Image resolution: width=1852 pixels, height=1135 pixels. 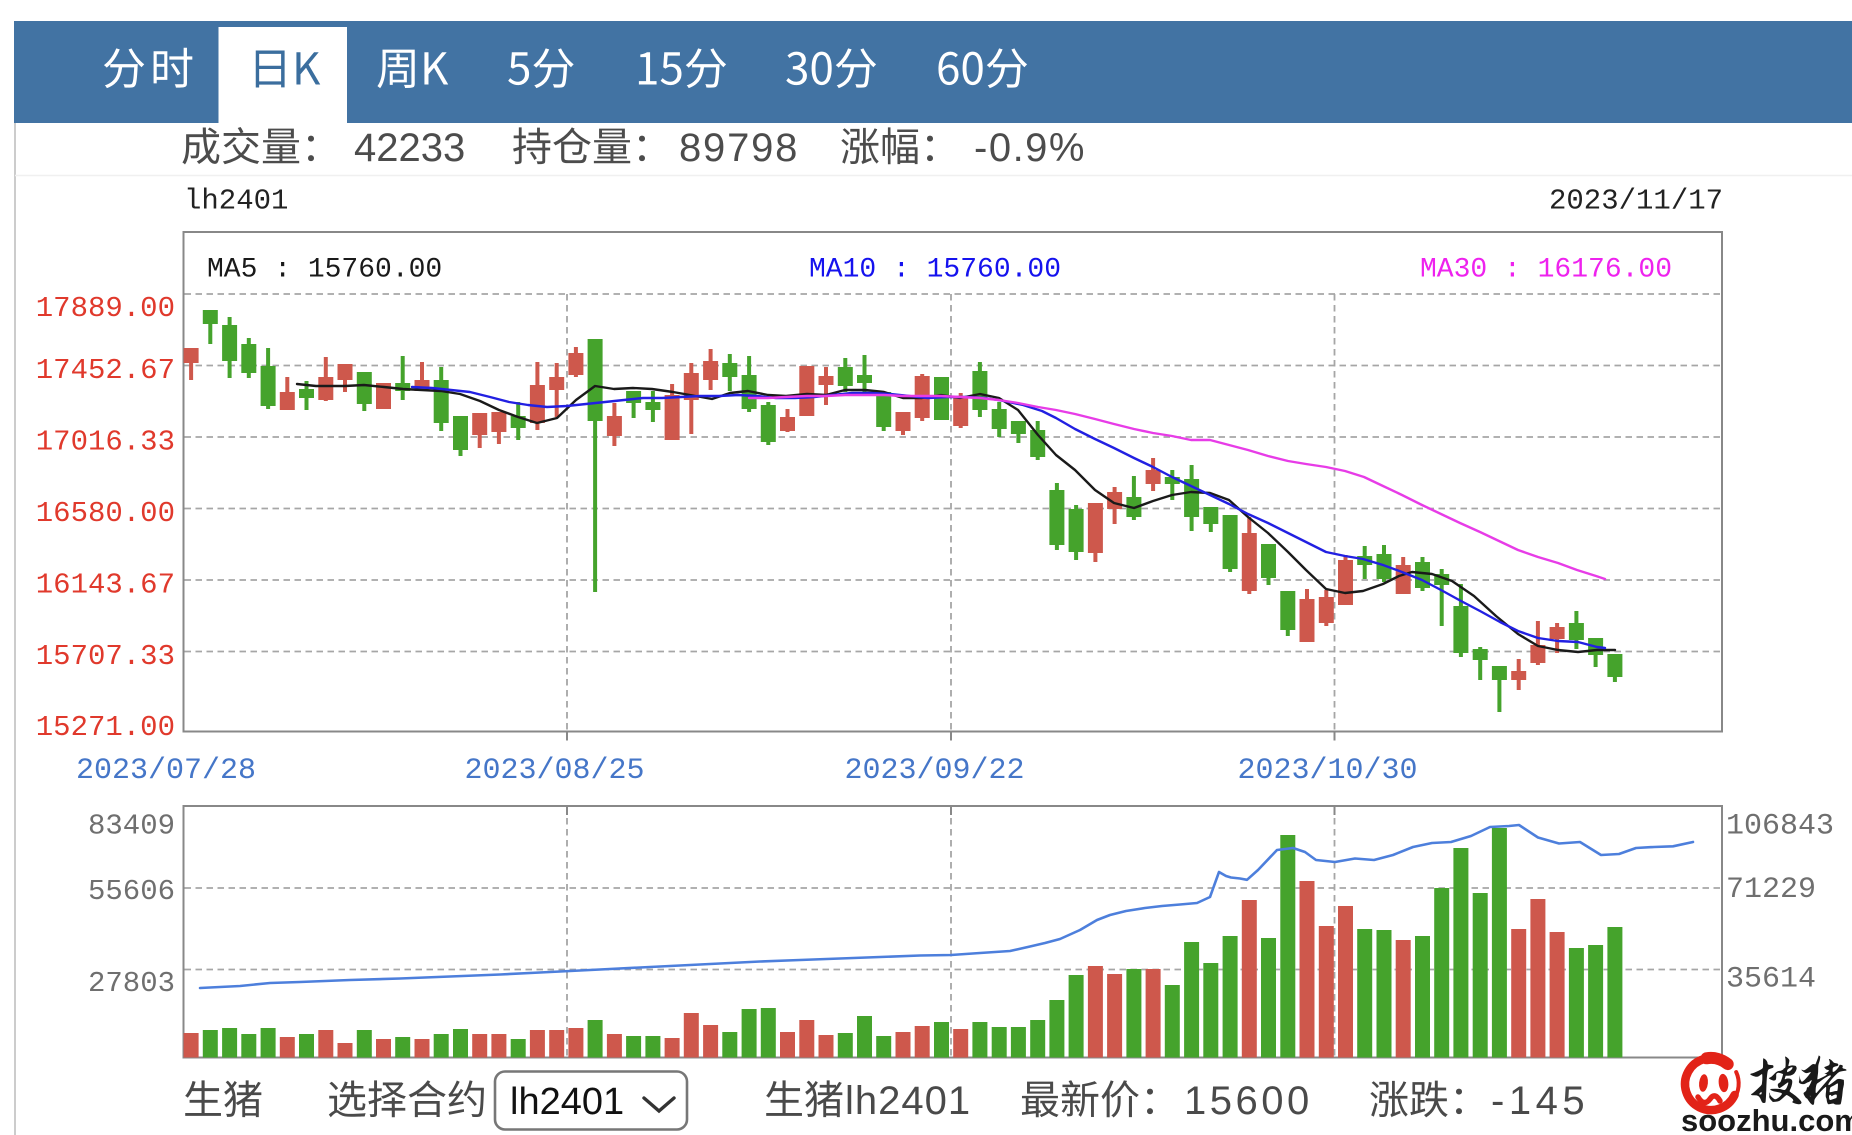 I want to click on svg-text: 16143.67, so click(x=105, y=585).